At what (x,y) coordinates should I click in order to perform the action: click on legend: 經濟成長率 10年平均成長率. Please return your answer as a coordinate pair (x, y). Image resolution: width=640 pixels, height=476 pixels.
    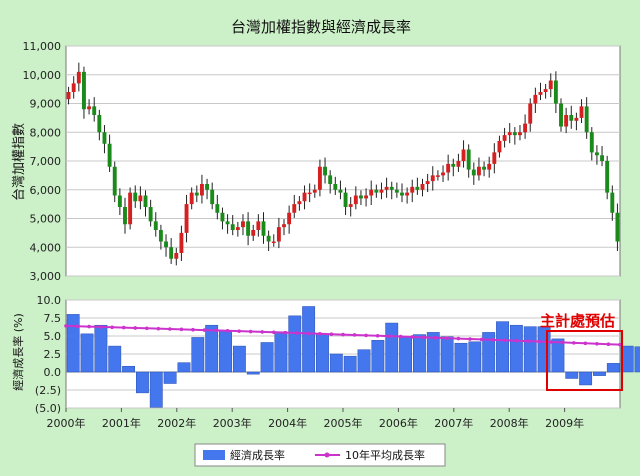
    Looking at the image, I should click on (320, 455).